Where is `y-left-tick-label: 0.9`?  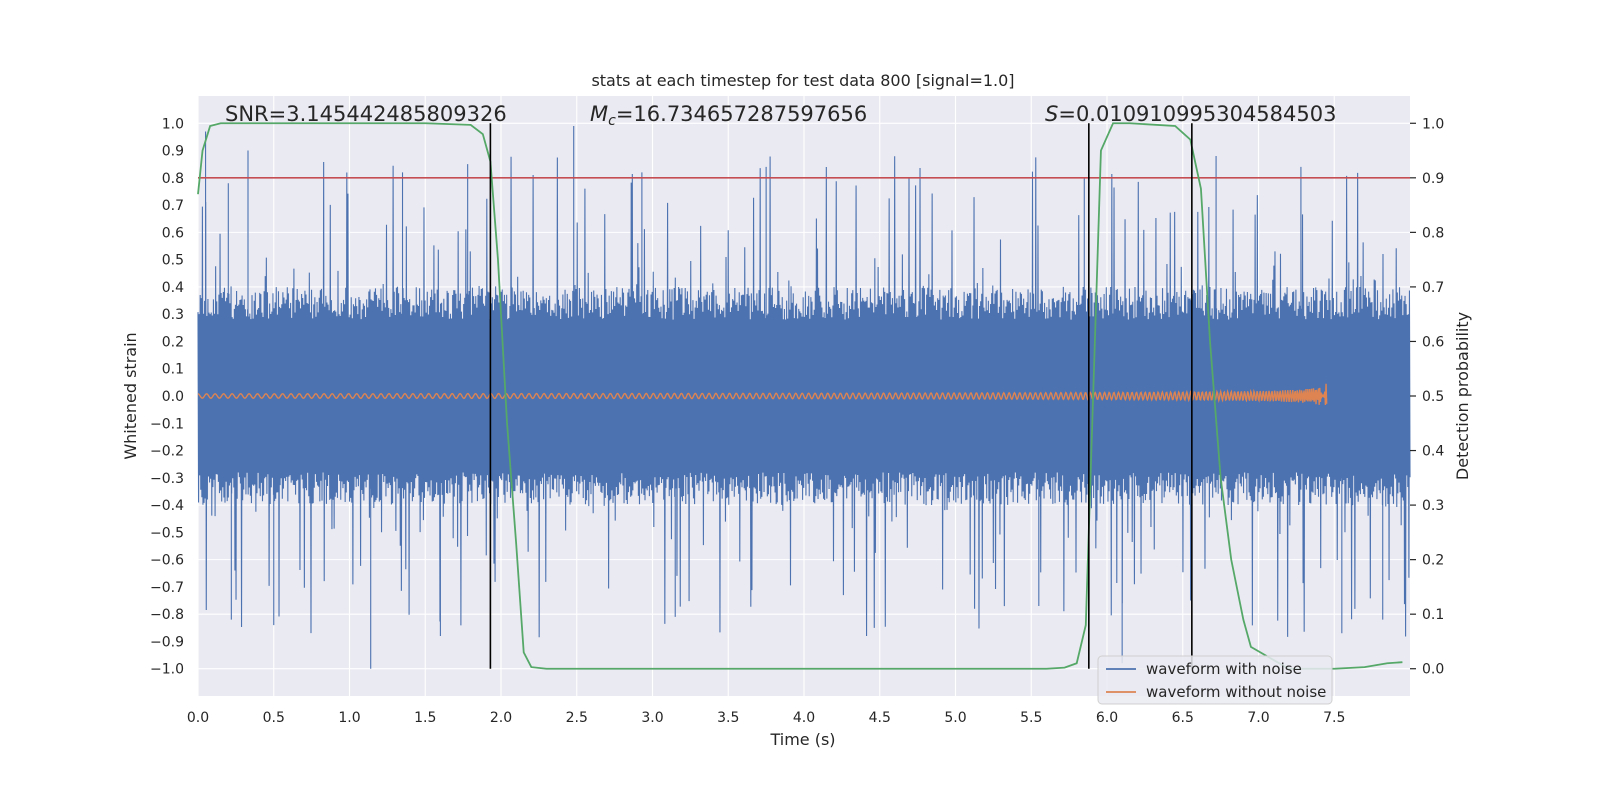
y-left-tick-label: 0.9 is located at coordinates (173, 152).